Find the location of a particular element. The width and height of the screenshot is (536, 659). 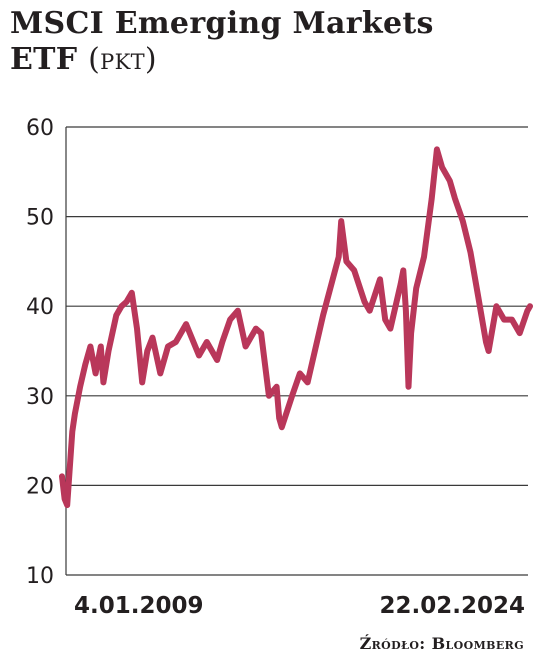

x-tick-label-1: 4.01.2009 is located at coordinates (139, 606).